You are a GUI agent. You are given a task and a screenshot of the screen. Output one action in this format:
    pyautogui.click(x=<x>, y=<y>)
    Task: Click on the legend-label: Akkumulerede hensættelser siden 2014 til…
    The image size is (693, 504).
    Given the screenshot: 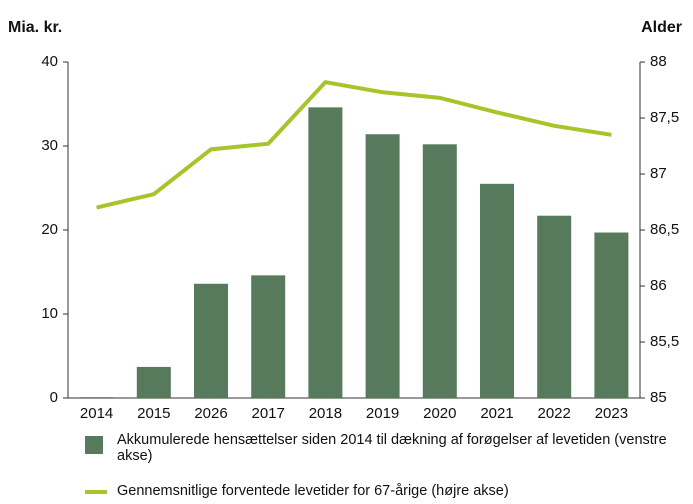 What is the action you would take?
    pyautogui.click(x=392, y=448)
    